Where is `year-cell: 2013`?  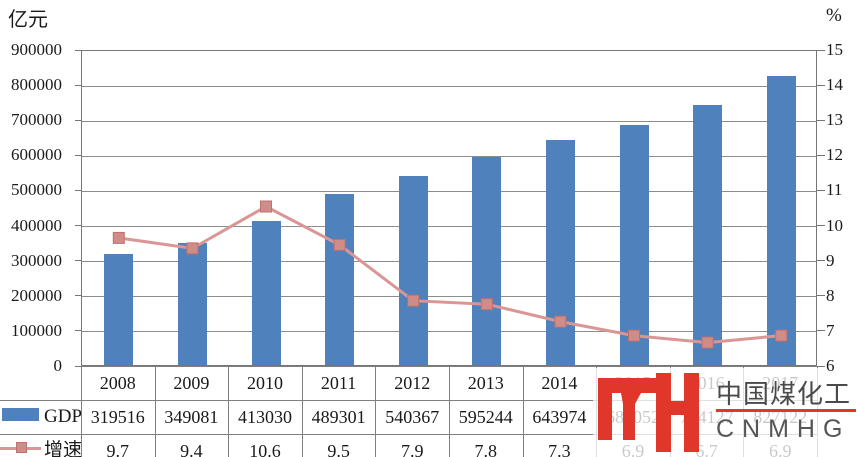
year-cell: 2013 is located at coordinates (485, 383).